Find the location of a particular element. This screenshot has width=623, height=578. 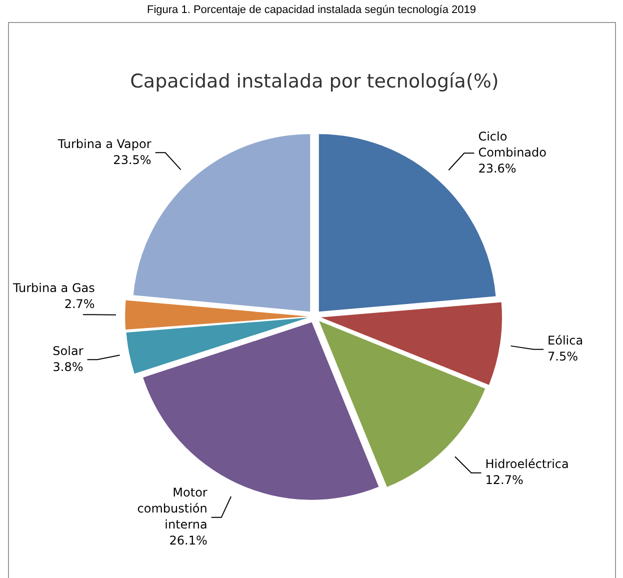

data-label: 7.5% is located at coordinates (563, 356).